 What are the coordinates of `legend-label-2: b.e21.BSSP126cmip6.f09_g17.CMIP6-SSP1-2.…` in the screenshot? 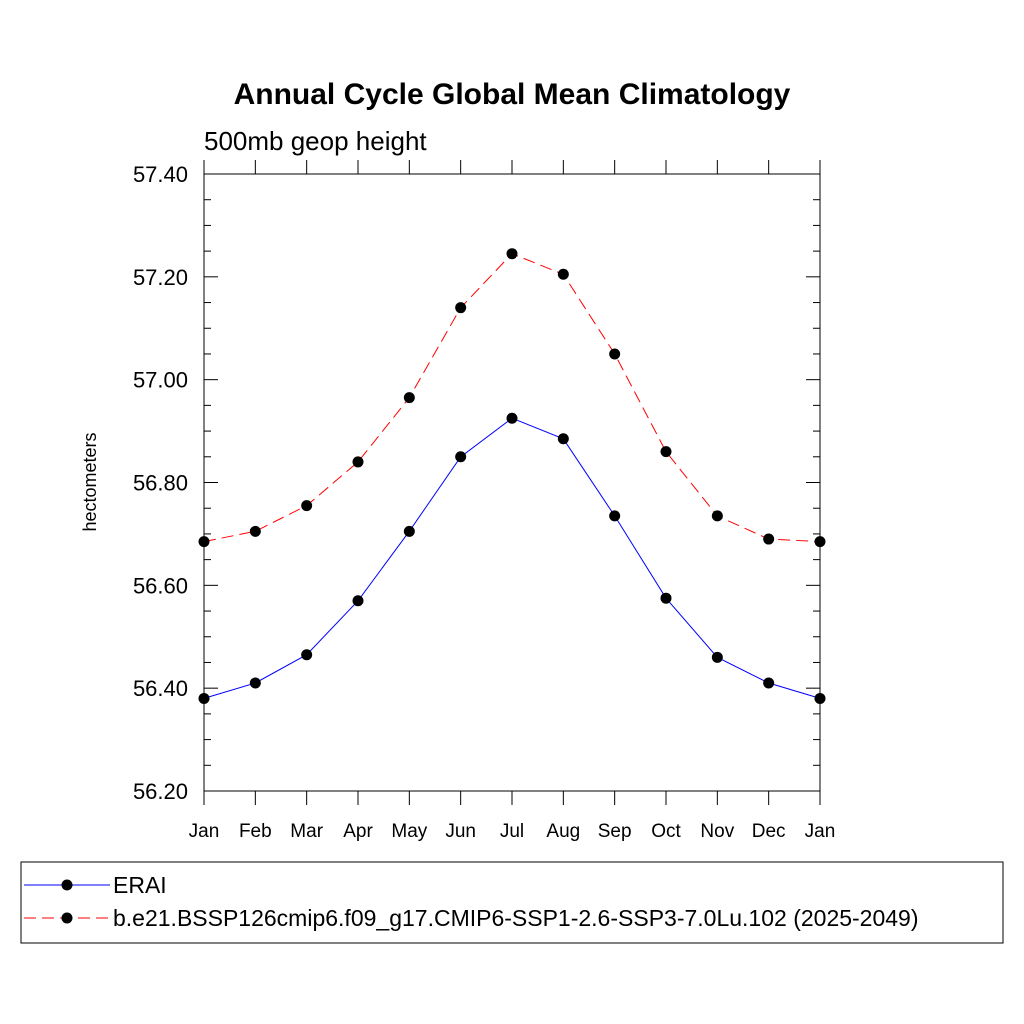 It's located at (516, 918).